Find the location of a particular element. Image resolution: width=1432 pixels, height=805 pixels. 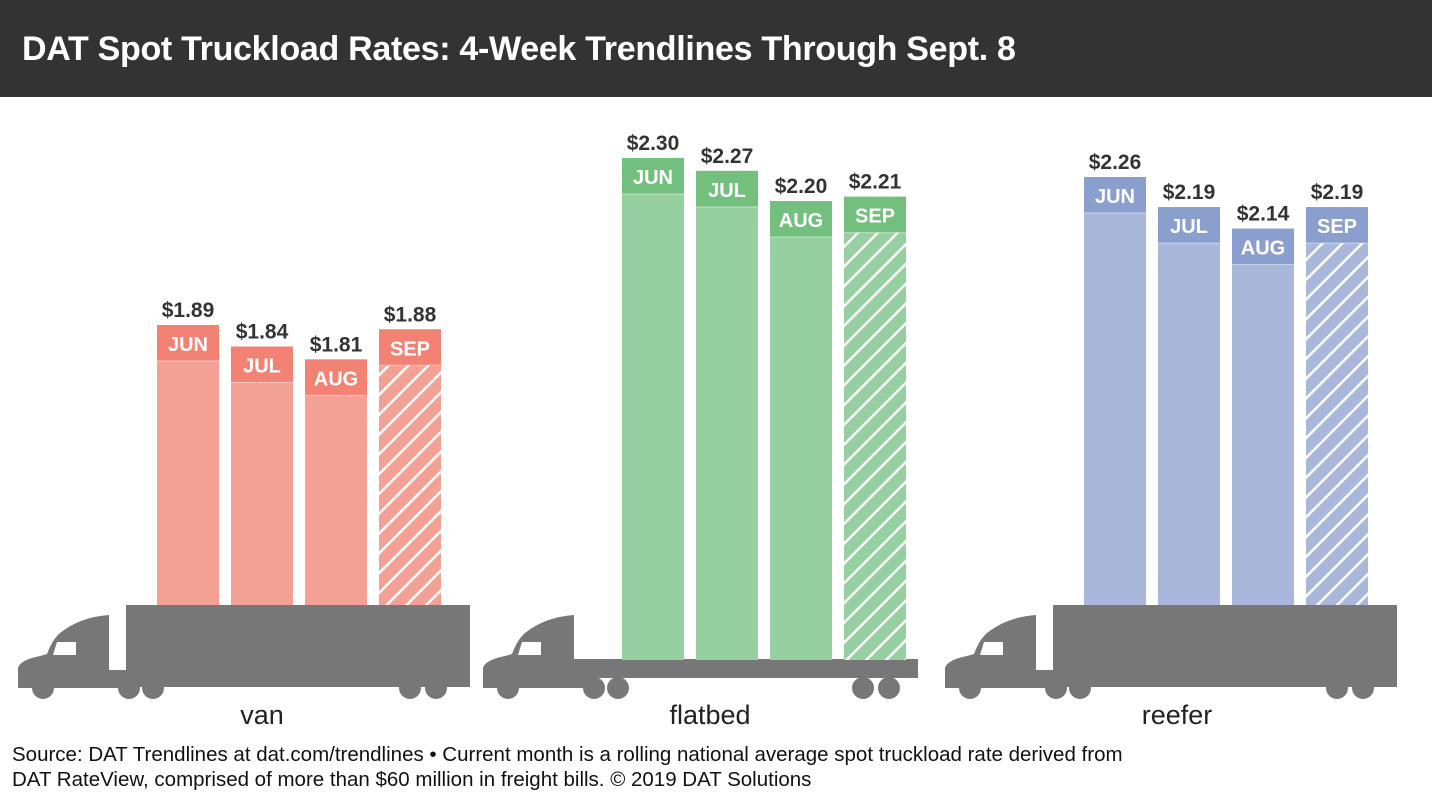

data-label: $1.88 is located at coordinates (410, 314).